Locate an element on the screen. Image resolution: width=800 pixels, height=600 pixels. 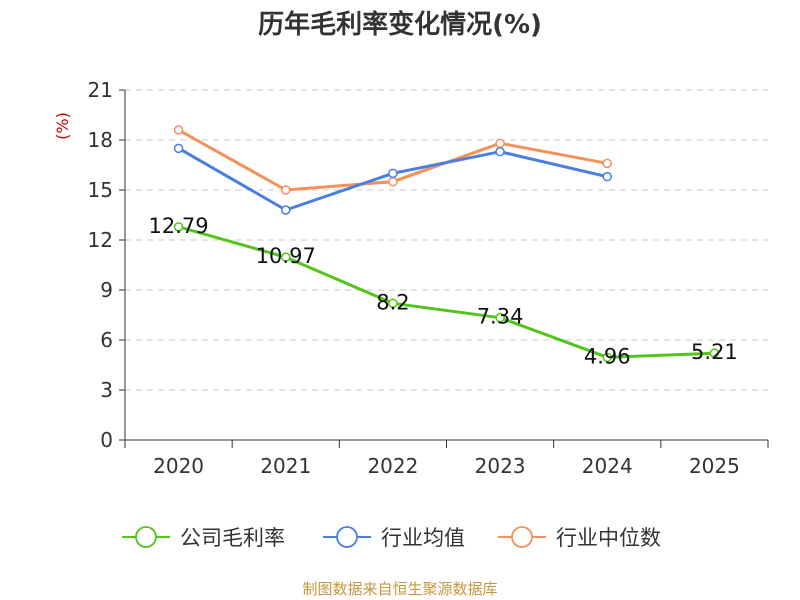
data-label: 5.21 is located at coordinates (714, 352).